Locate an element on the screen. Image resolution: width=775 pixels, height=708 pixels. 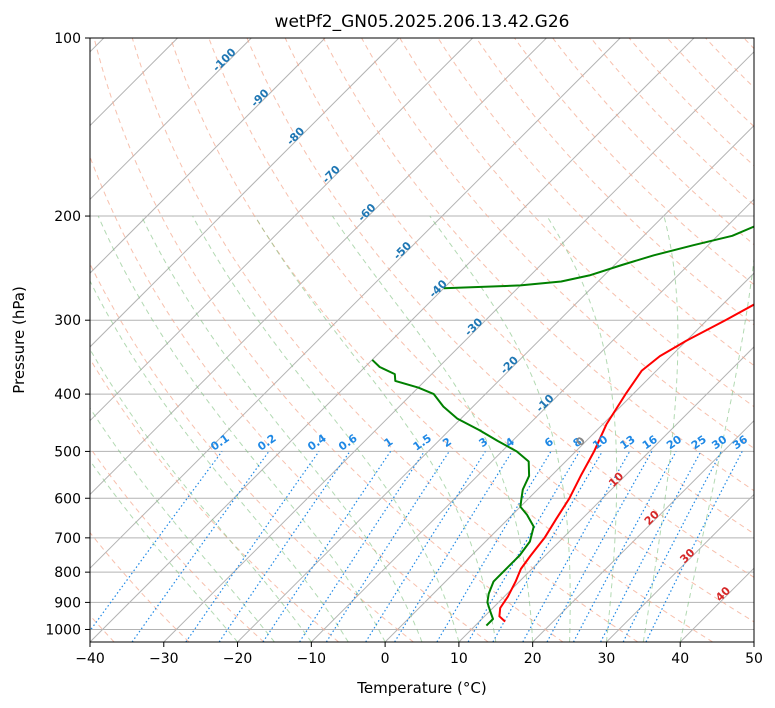
x-tick-label: 30 is located at coordinates (607, 659).